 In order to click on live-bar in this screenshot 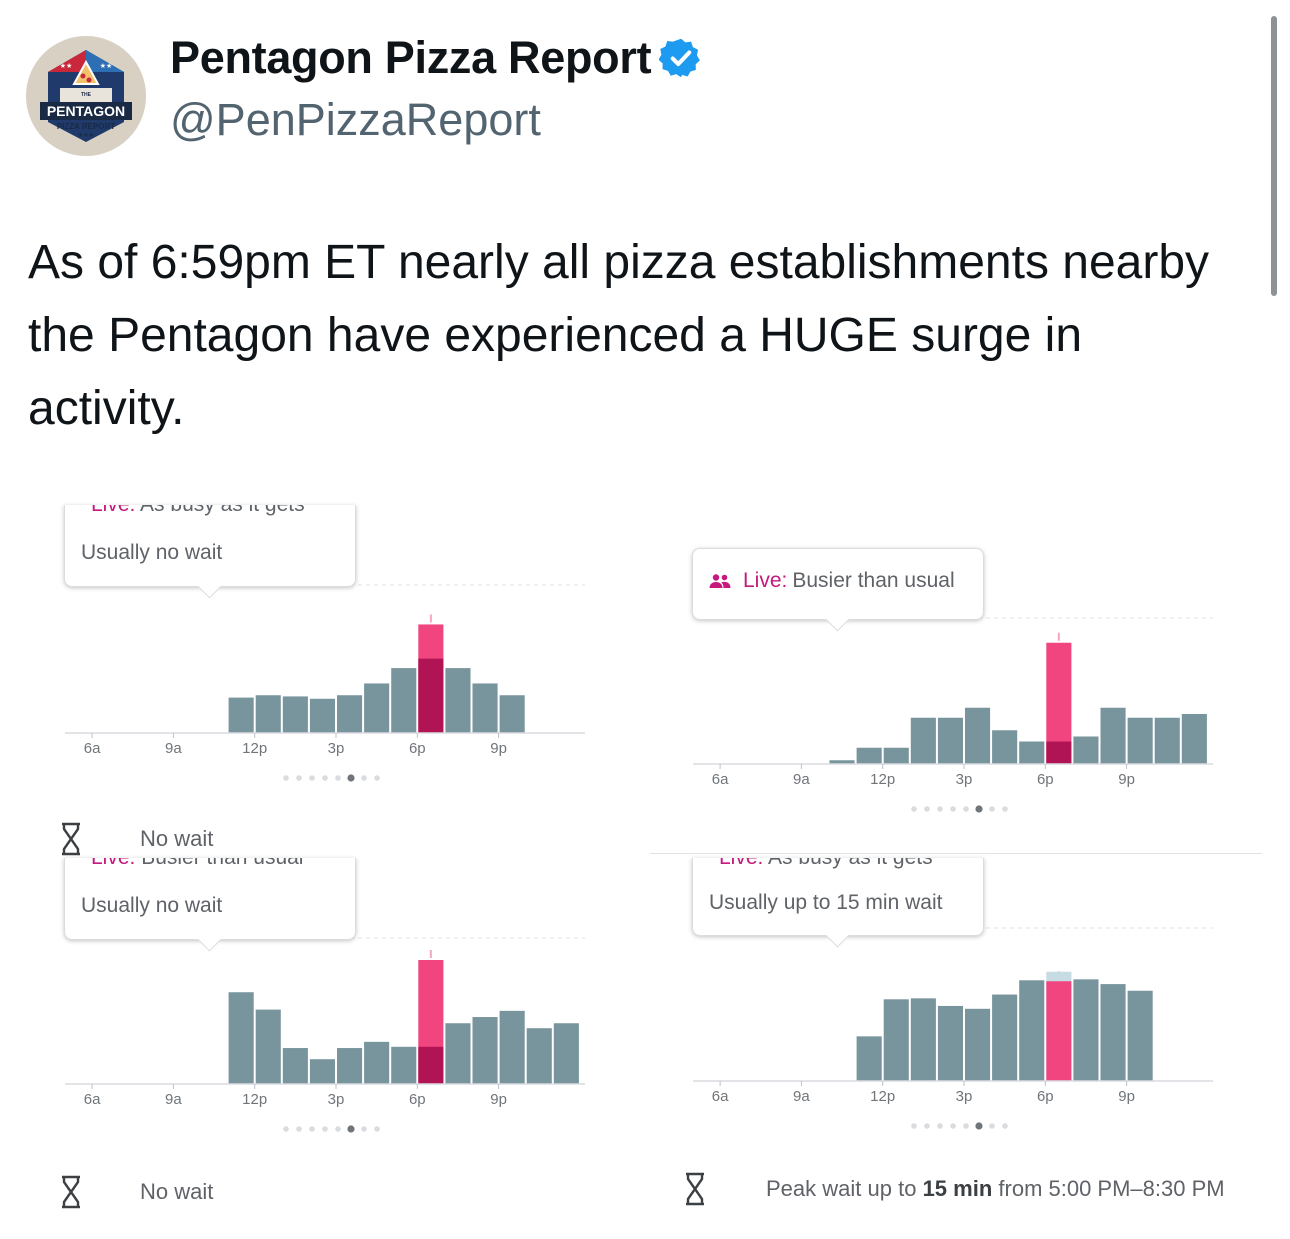, I will do `click(1059, 1031)`.